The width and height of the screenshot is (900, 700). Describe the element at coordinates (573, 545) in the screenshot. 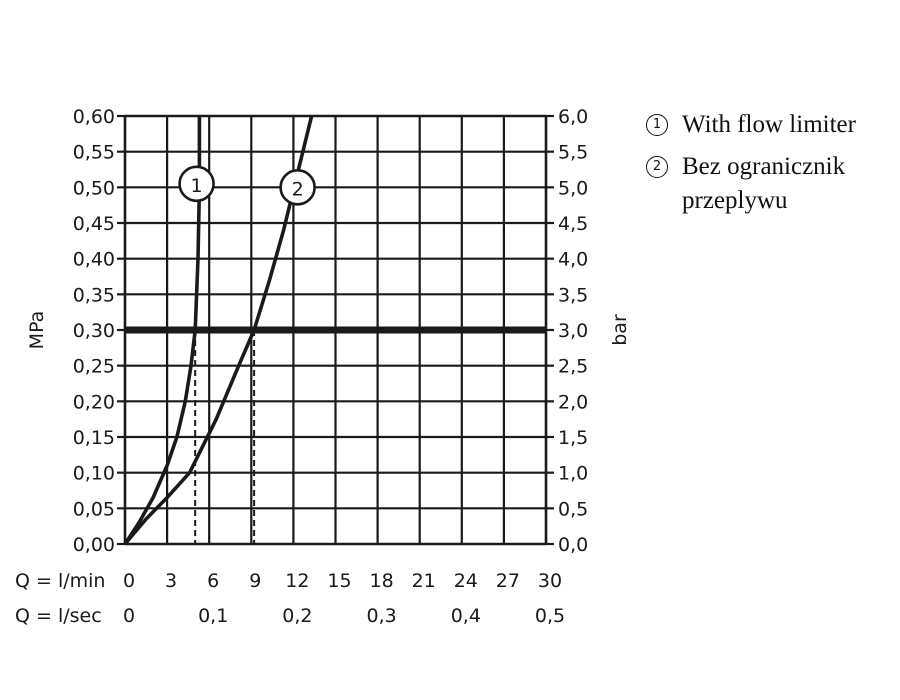

I see `right-tick-label: 0,0` at that location.